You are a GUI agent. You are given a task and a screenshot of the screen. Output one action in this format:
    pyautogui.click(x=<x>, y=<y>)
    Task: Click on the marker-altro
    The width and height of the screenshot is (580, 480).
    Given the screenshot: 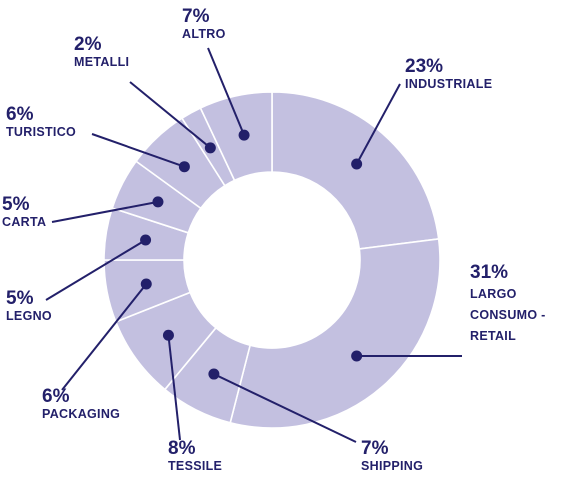 What is the action you would take?
    pyautogui.click(x=244, y=135)
    